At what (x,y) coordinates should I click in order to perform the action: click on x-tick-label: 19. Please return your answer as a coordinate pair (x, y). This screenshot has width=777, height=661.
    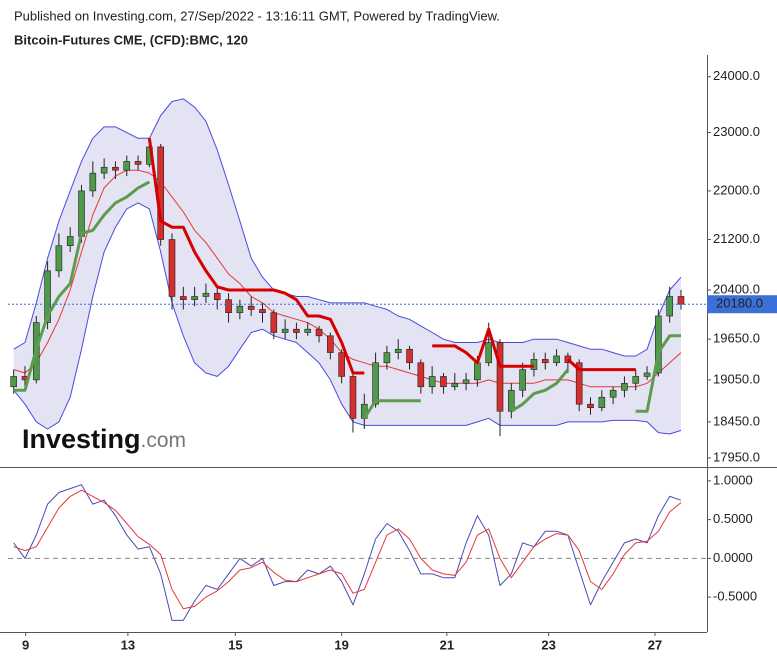
    Looking at the image, I should click on (341, 644).